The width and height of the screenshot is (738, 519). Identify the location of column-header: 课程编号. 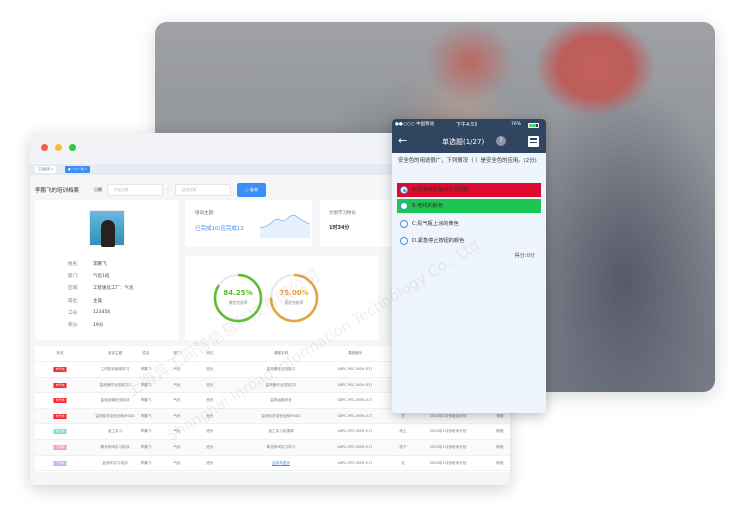
(355, 353).